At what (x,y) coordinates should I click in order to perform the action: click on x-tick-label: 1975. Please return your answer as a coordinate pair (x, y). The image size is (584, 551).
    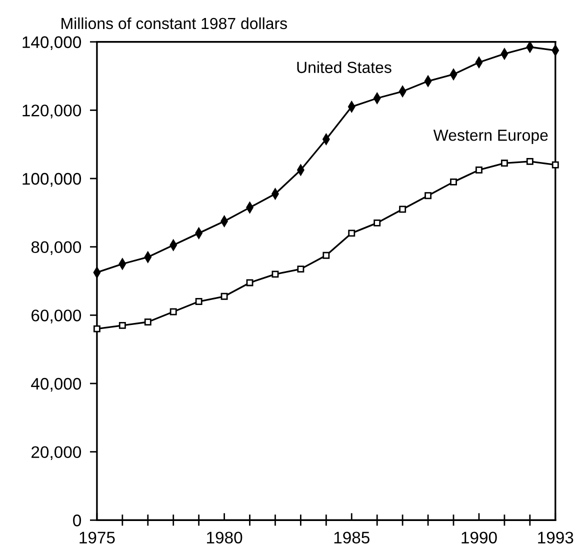
    Looking at the image, I should click on (97, 538).